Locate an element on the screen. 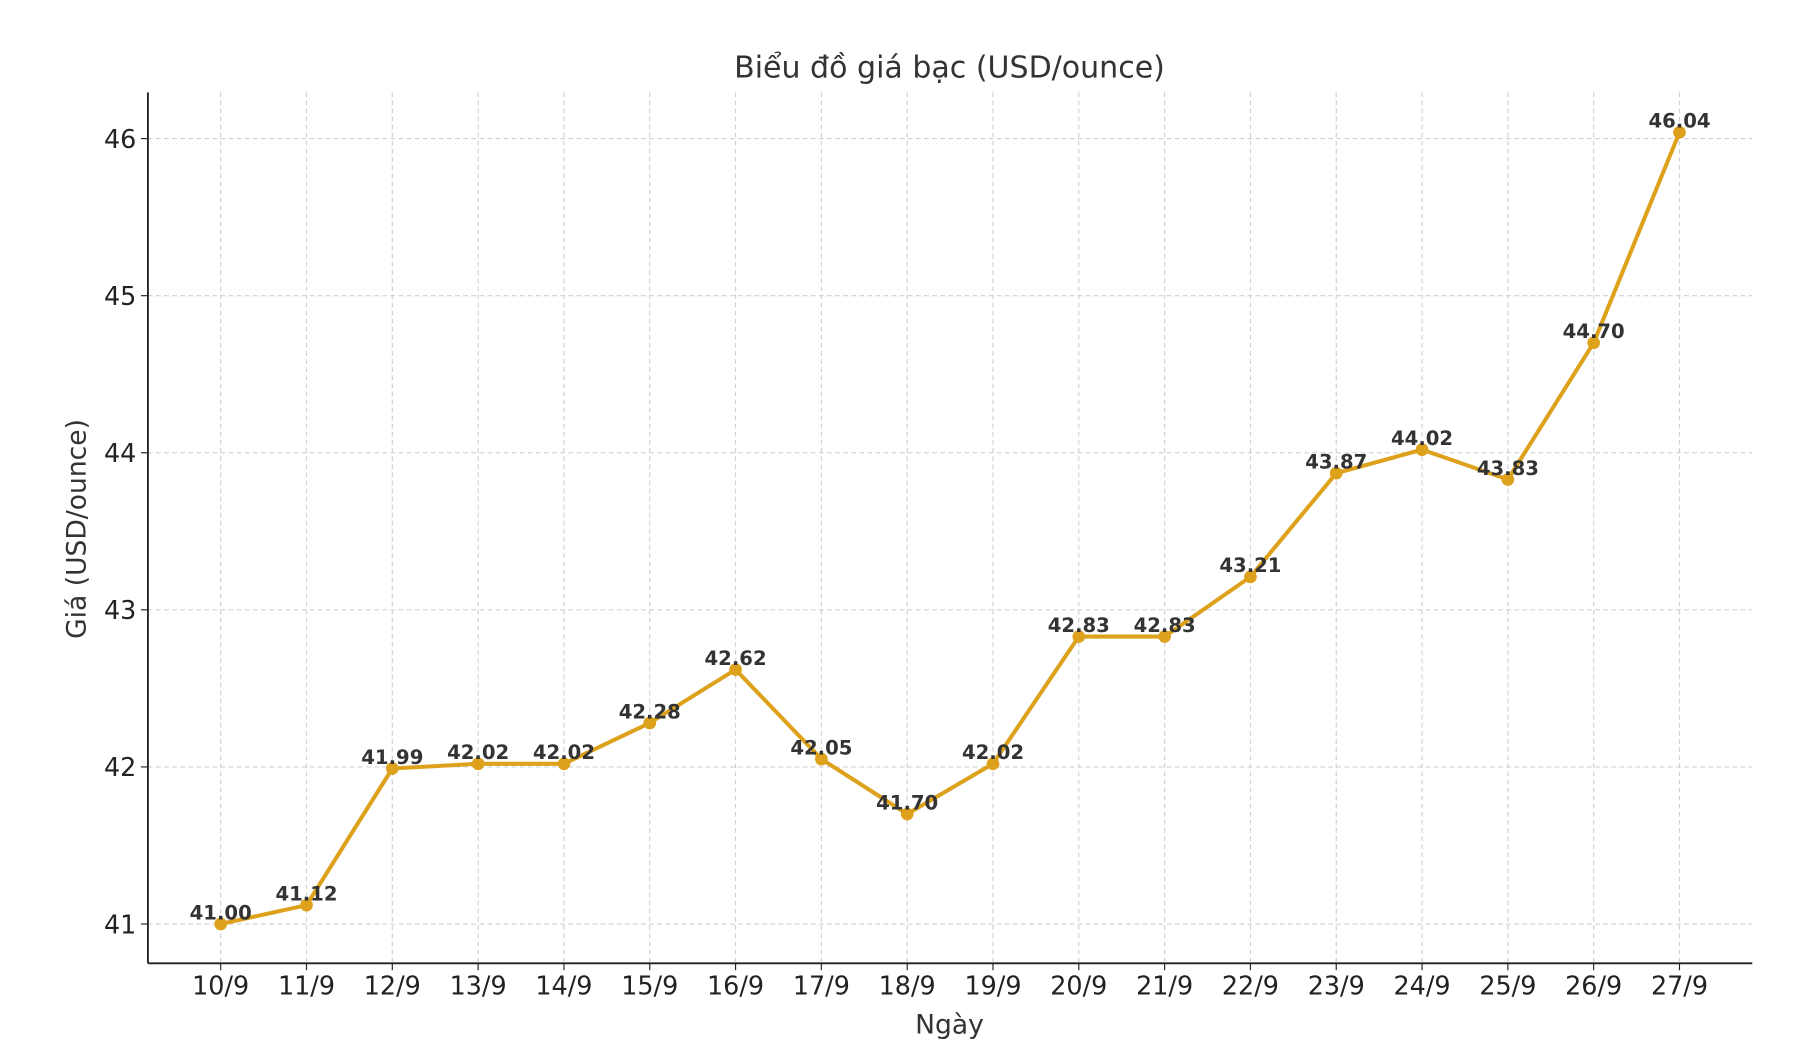  data-label: 42.28 is located at coordinates (650, 711).